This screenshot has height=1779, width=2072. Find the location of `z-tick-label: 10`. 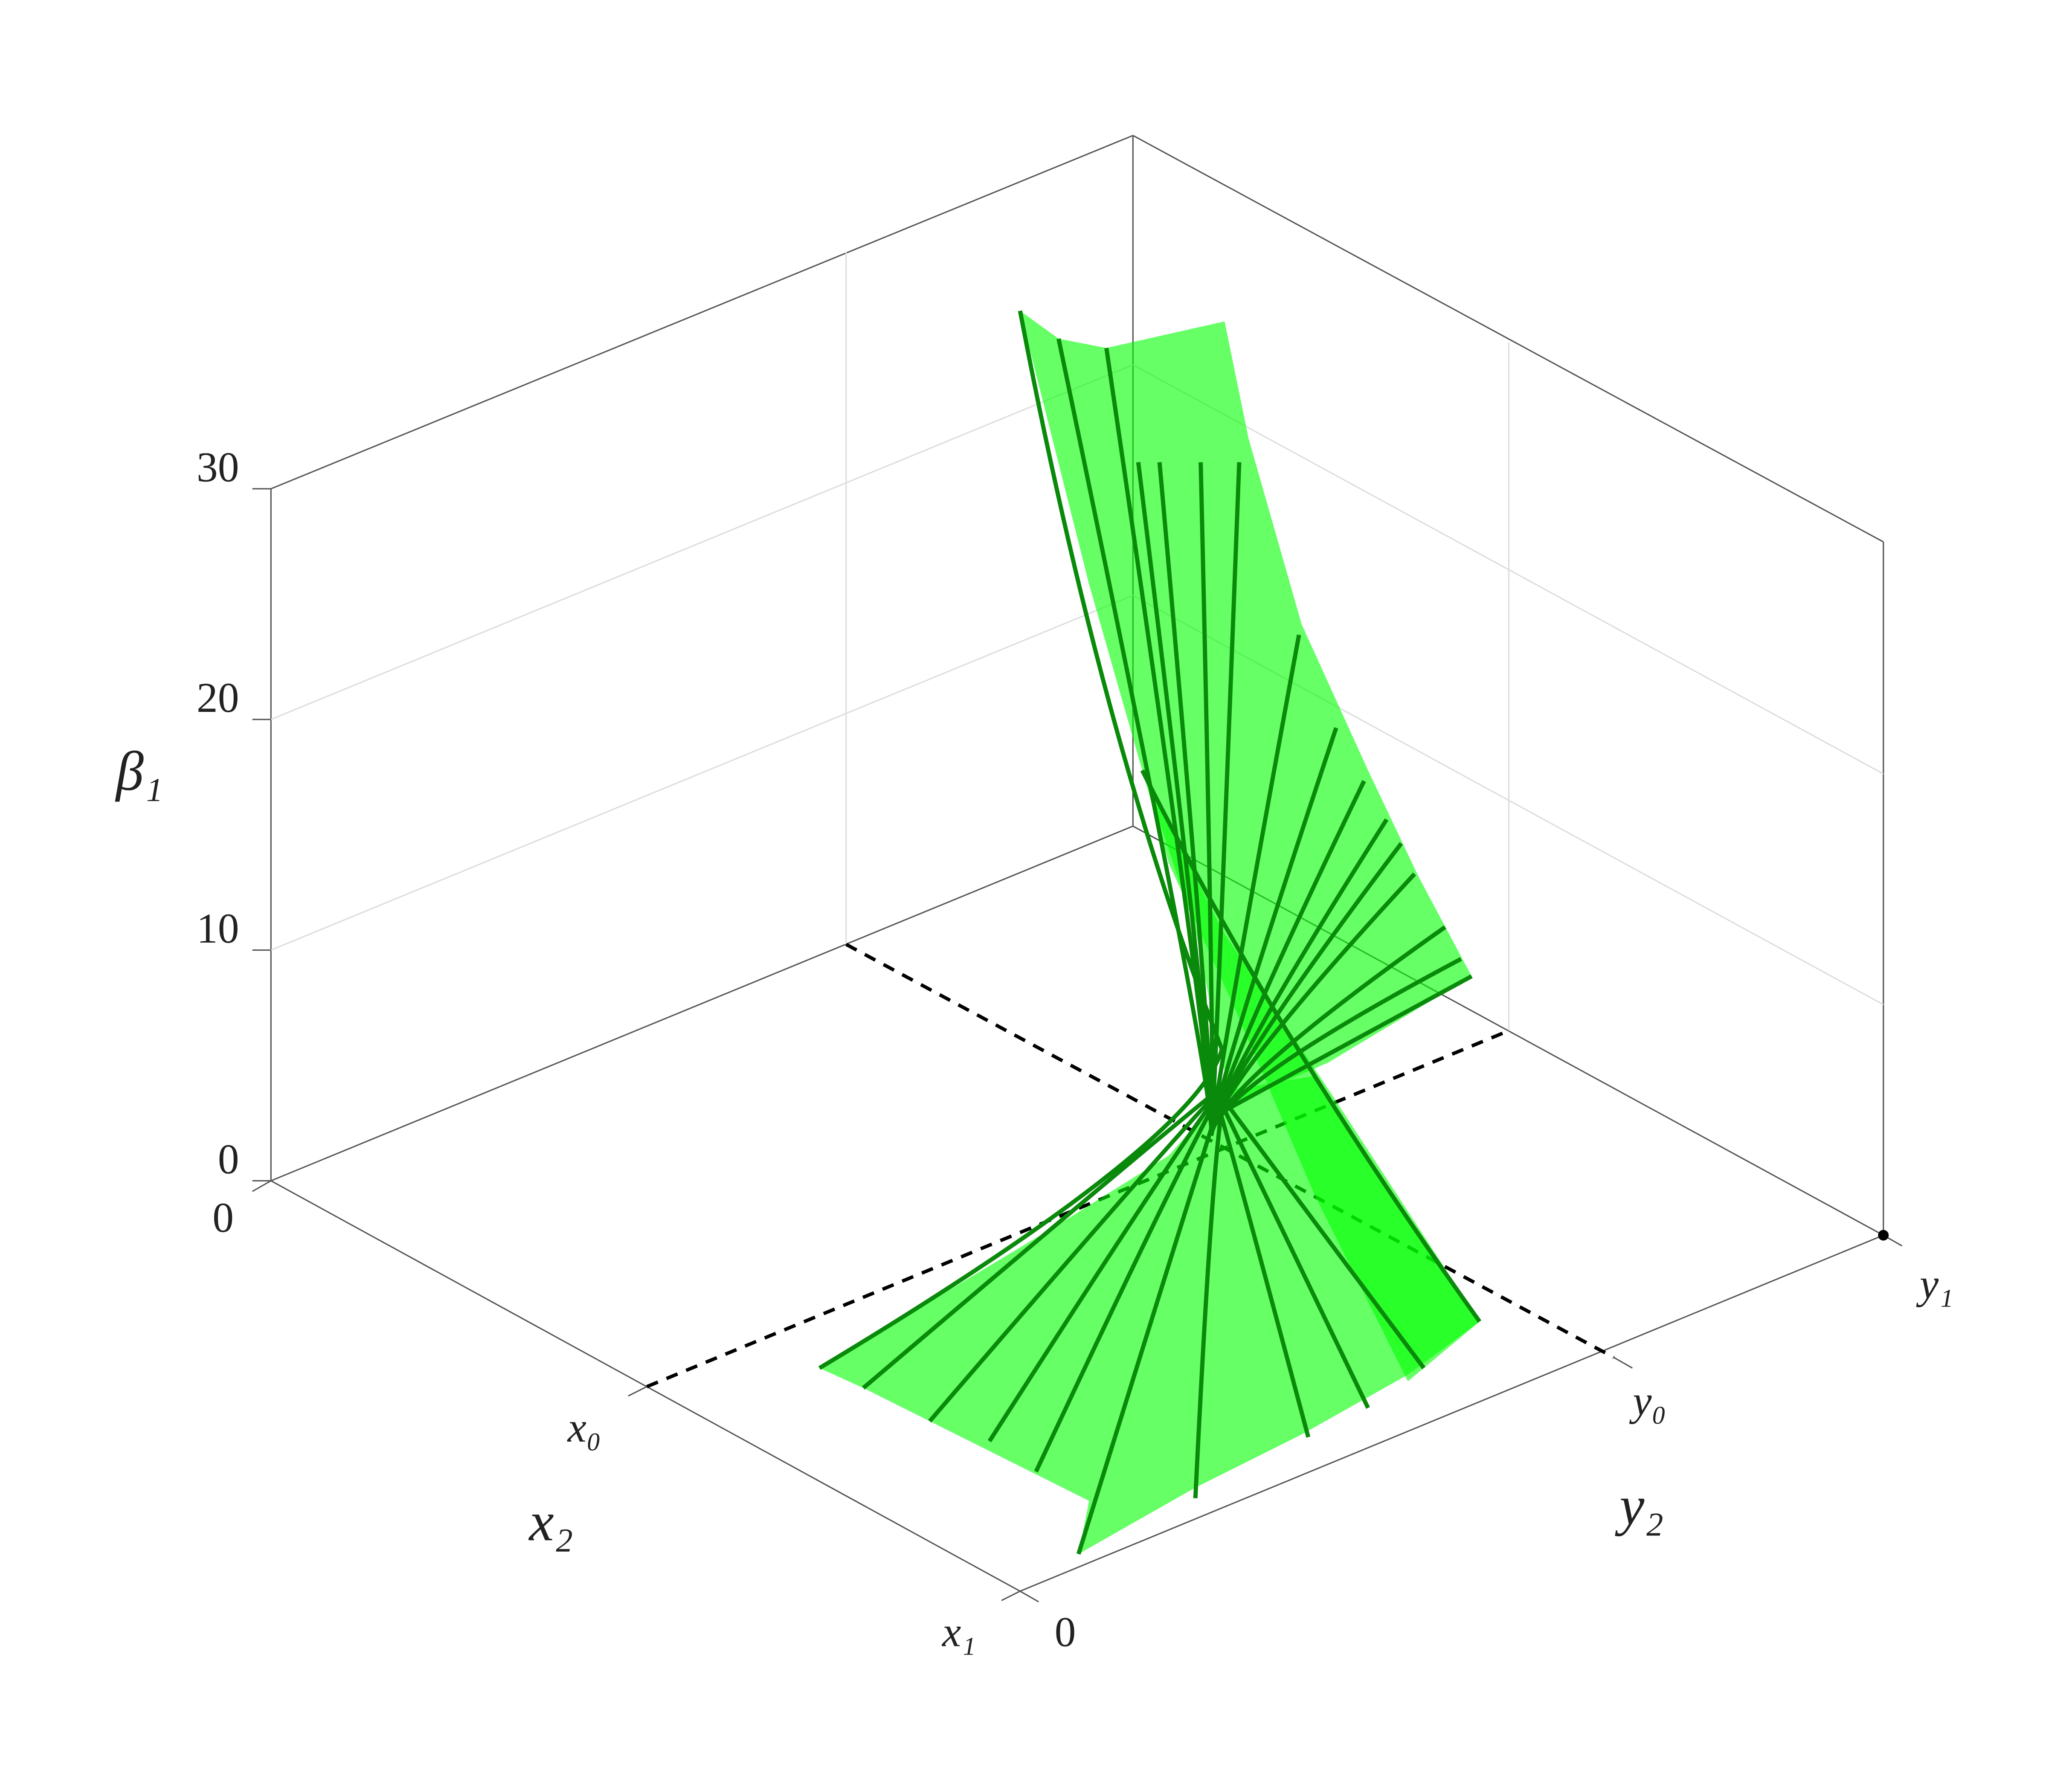

z-tick-label: 10 is located at coordinates (218, 928).